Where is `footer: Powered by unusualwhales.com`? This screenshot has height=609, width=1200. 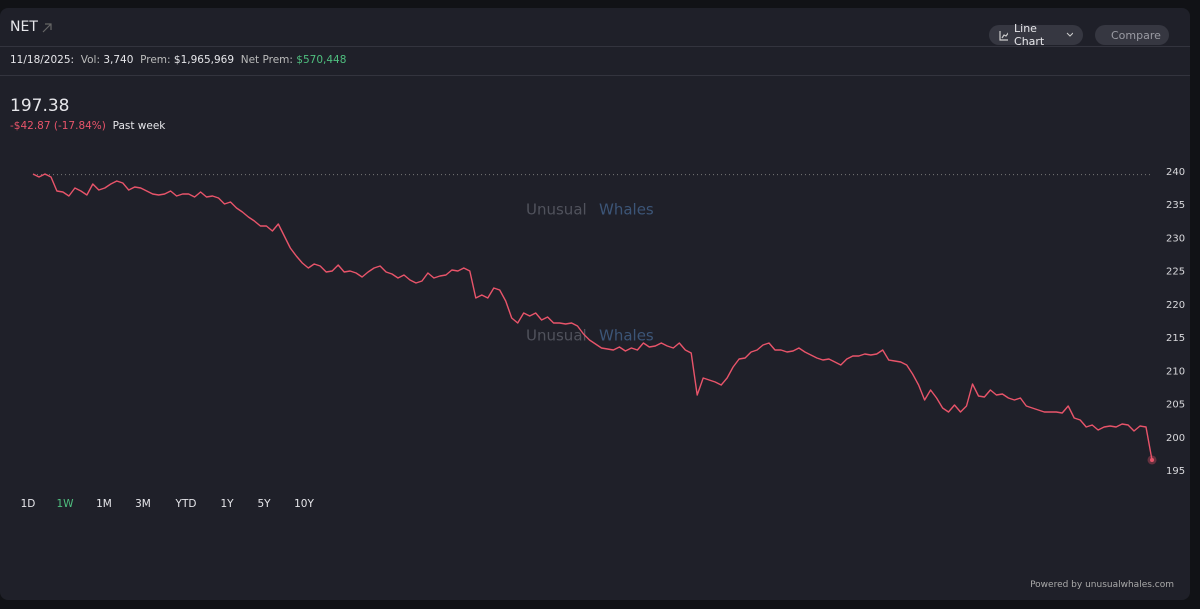 footer: Powered by unusualwhales.com is located at coordinates (1102, 585).